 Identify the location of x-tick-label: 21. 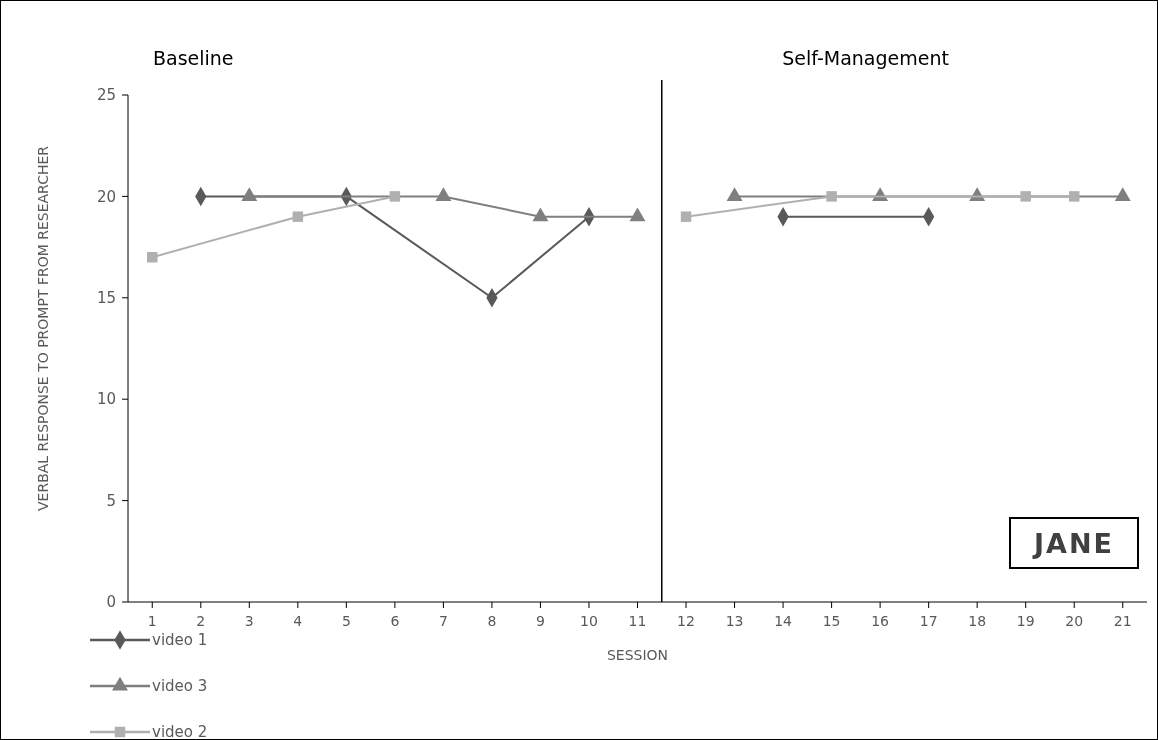
(1122, 621).